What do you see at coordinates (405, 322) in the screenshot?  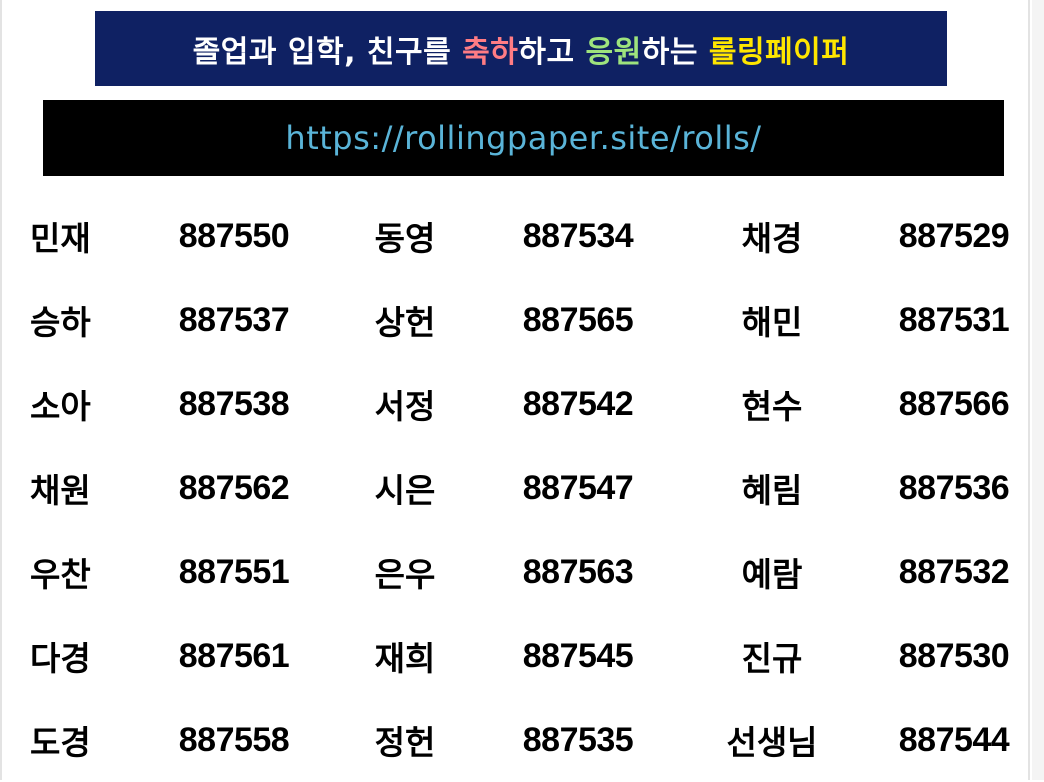 I see `person-name: 상헌` at bounding box center [405, 322].